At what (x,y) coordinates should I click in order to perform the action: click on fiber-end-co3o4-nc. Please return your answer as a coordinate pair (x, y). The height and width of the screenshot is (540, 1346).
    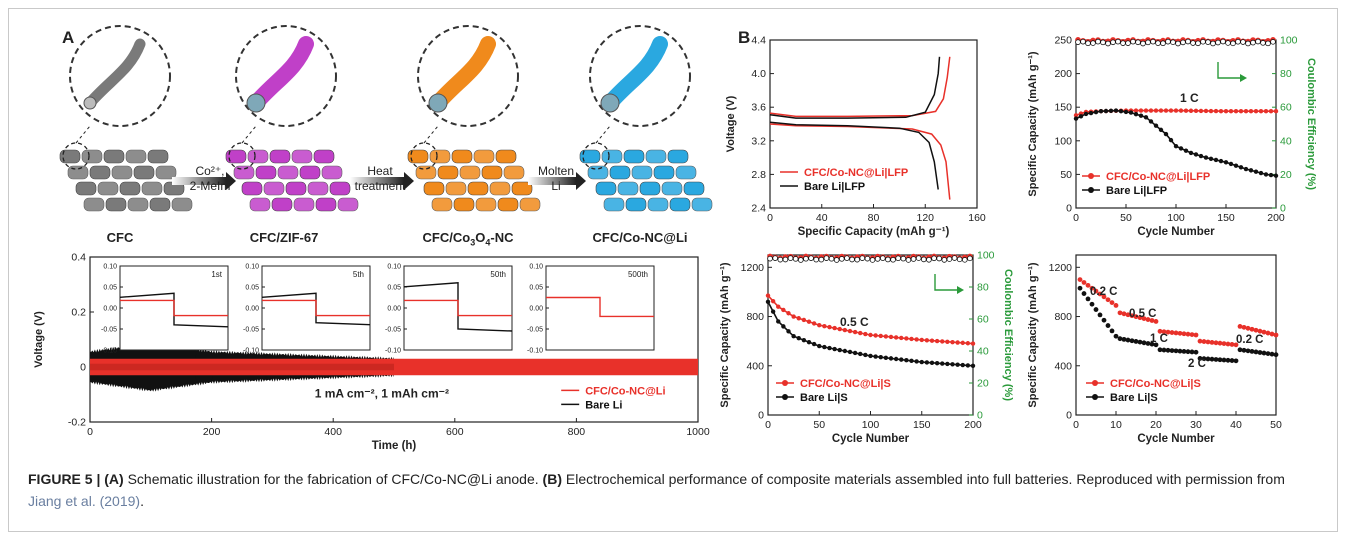
    Looking at the image, I should click on (438, 103).